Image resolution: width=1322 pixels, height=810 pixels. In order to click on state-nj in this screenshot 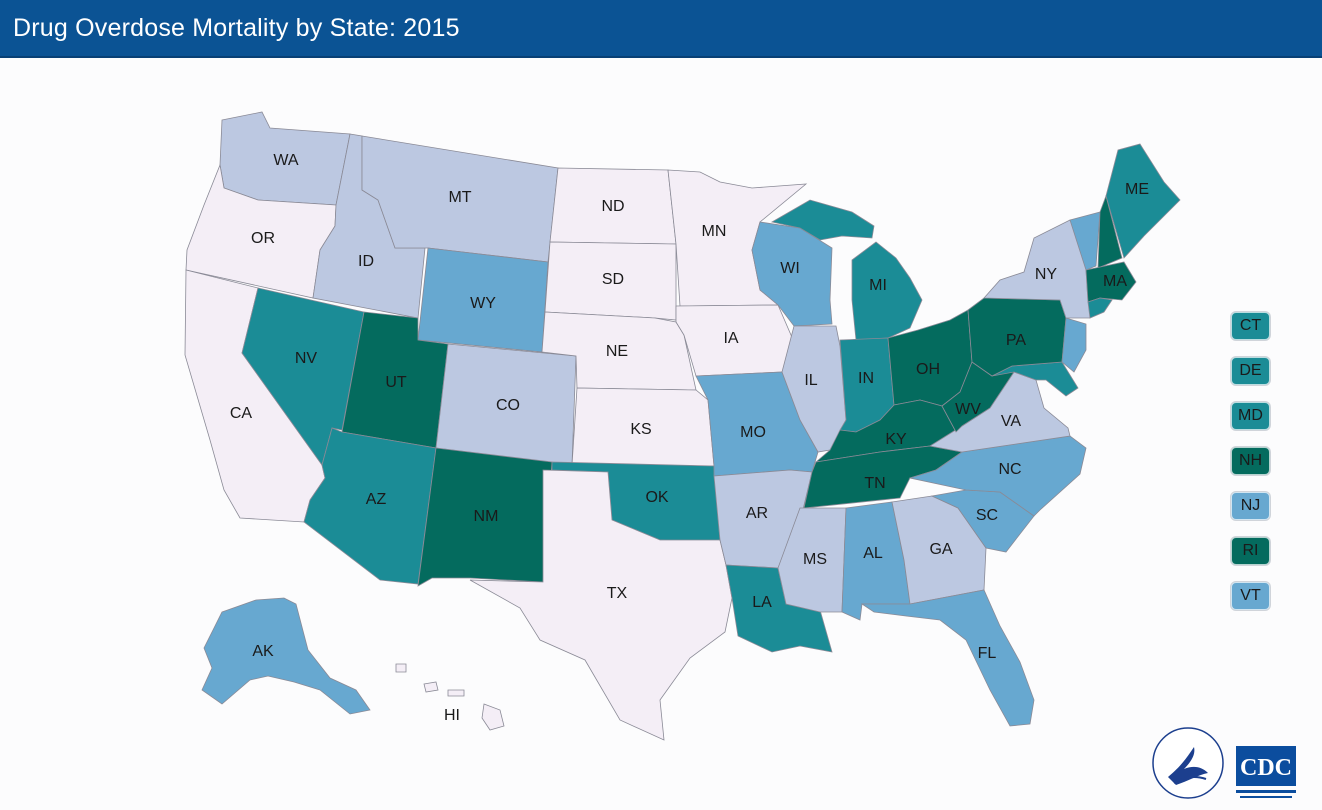, I will do `click(1074, 345)`.